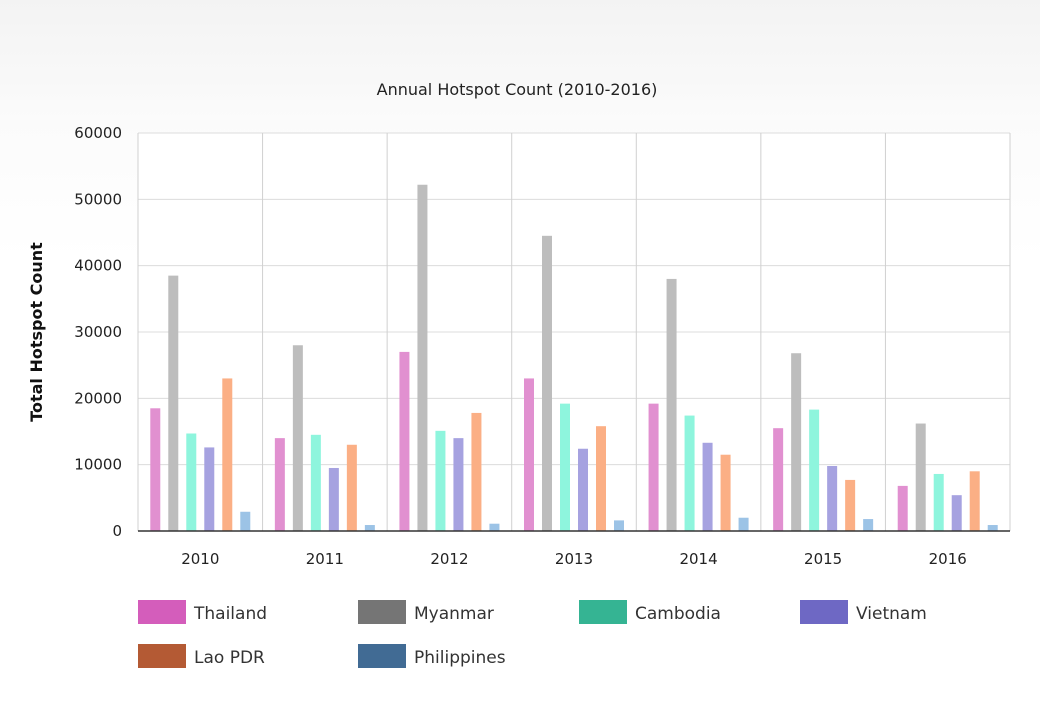 The width and height of the screenshot is (1040, 709). I want to click on bar-lao-pdr-2011, so click(351, 487).